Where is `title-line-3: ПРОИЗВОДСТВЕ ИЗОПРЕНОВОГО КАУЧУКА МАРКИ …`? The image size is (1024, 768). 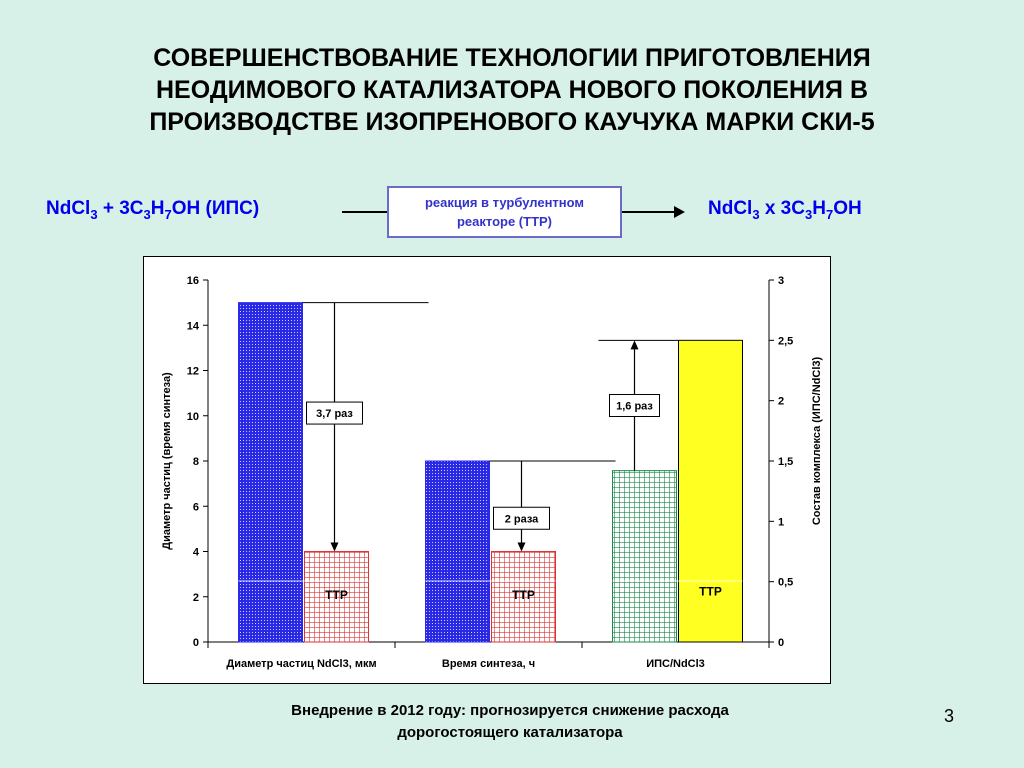
title-line-3: ПРОИЗВОДСТВЕ ИЗОПРЕНОВОГО КАУЧУКА МАРКИ … is located at coordinates (512, 122).